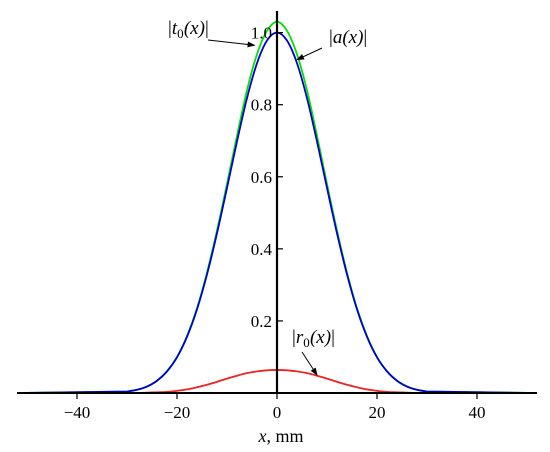 This screenshot has height=452, width=550. What do you see at coordinates (377, 412) in the screenshot?
I see `x-tick-label: 20` at bounding box center [377, 412].